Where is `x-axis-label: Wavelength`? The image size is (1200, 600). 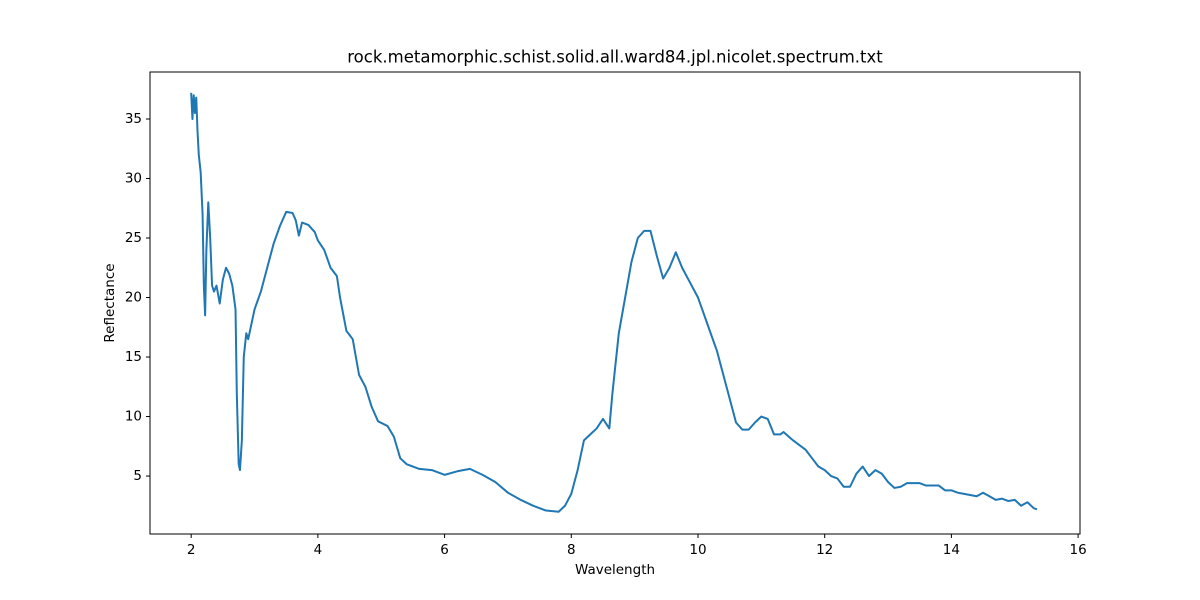
x-axis-label: Wavelength is located at coordinates (615, 570).